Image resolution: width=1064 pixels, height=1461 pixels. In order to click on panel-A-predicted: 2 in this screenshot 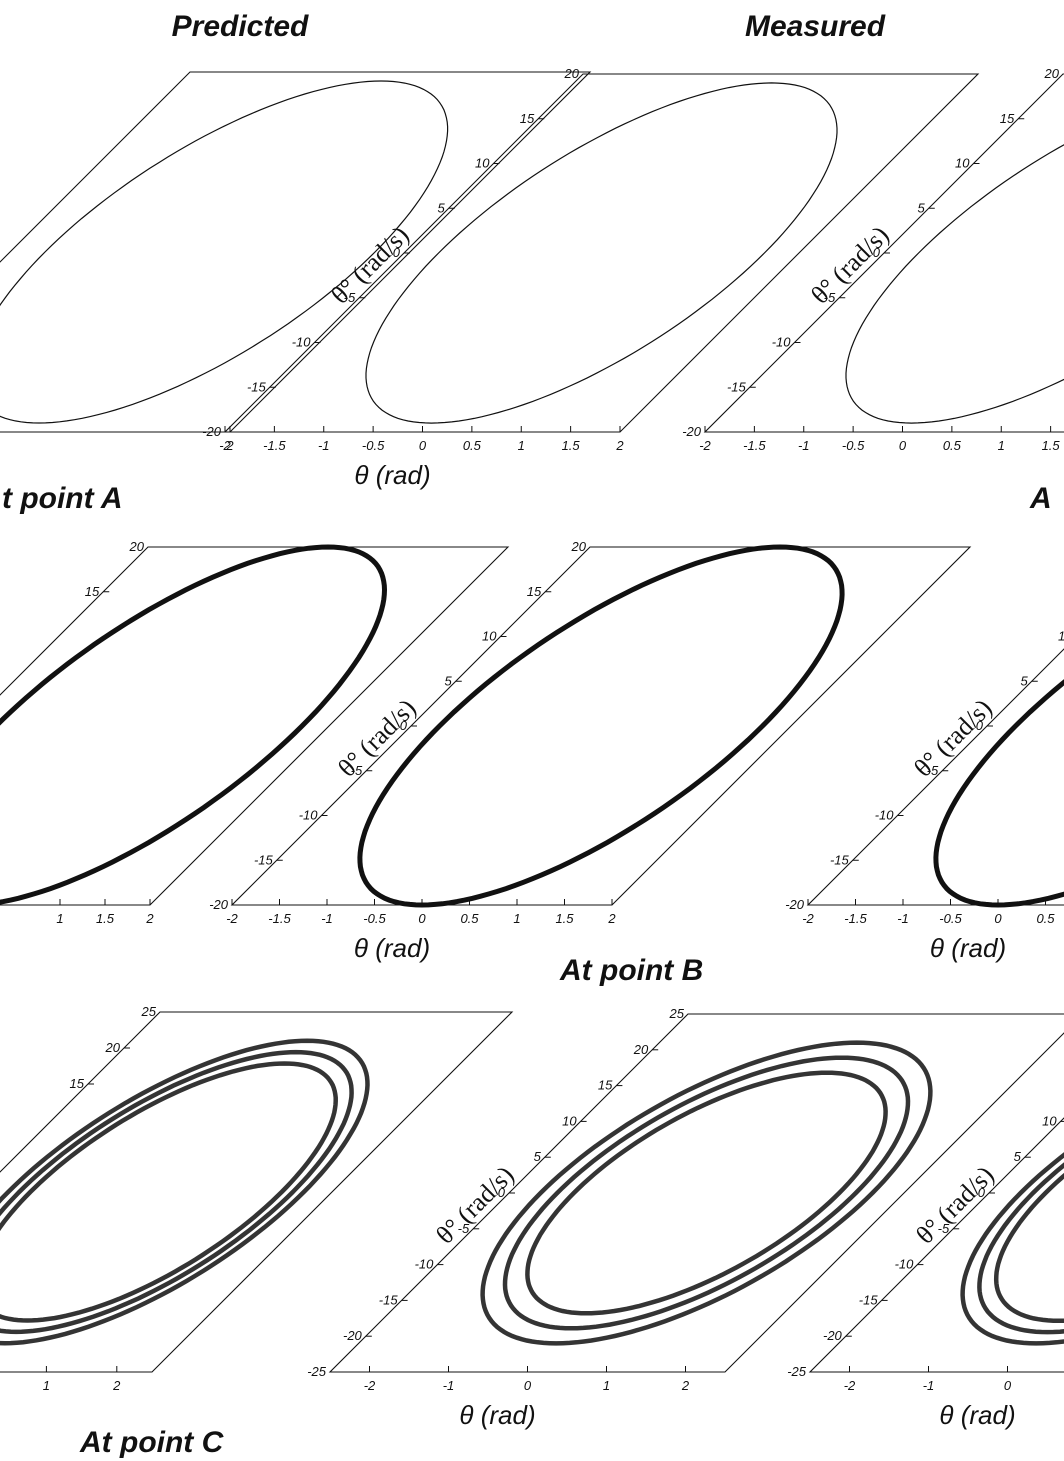, I will do `click(296, 262)`.